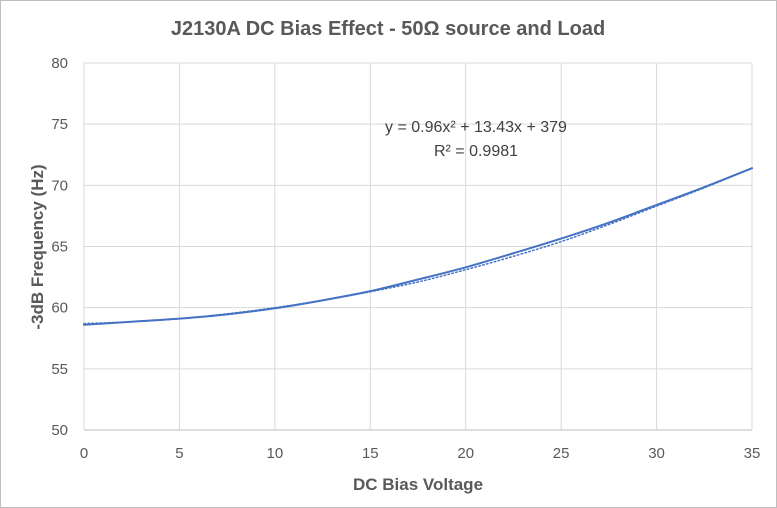 The width and height of the screenshot is (777, 508). I want to click on x-tick-label: 5, so click(179, 453).